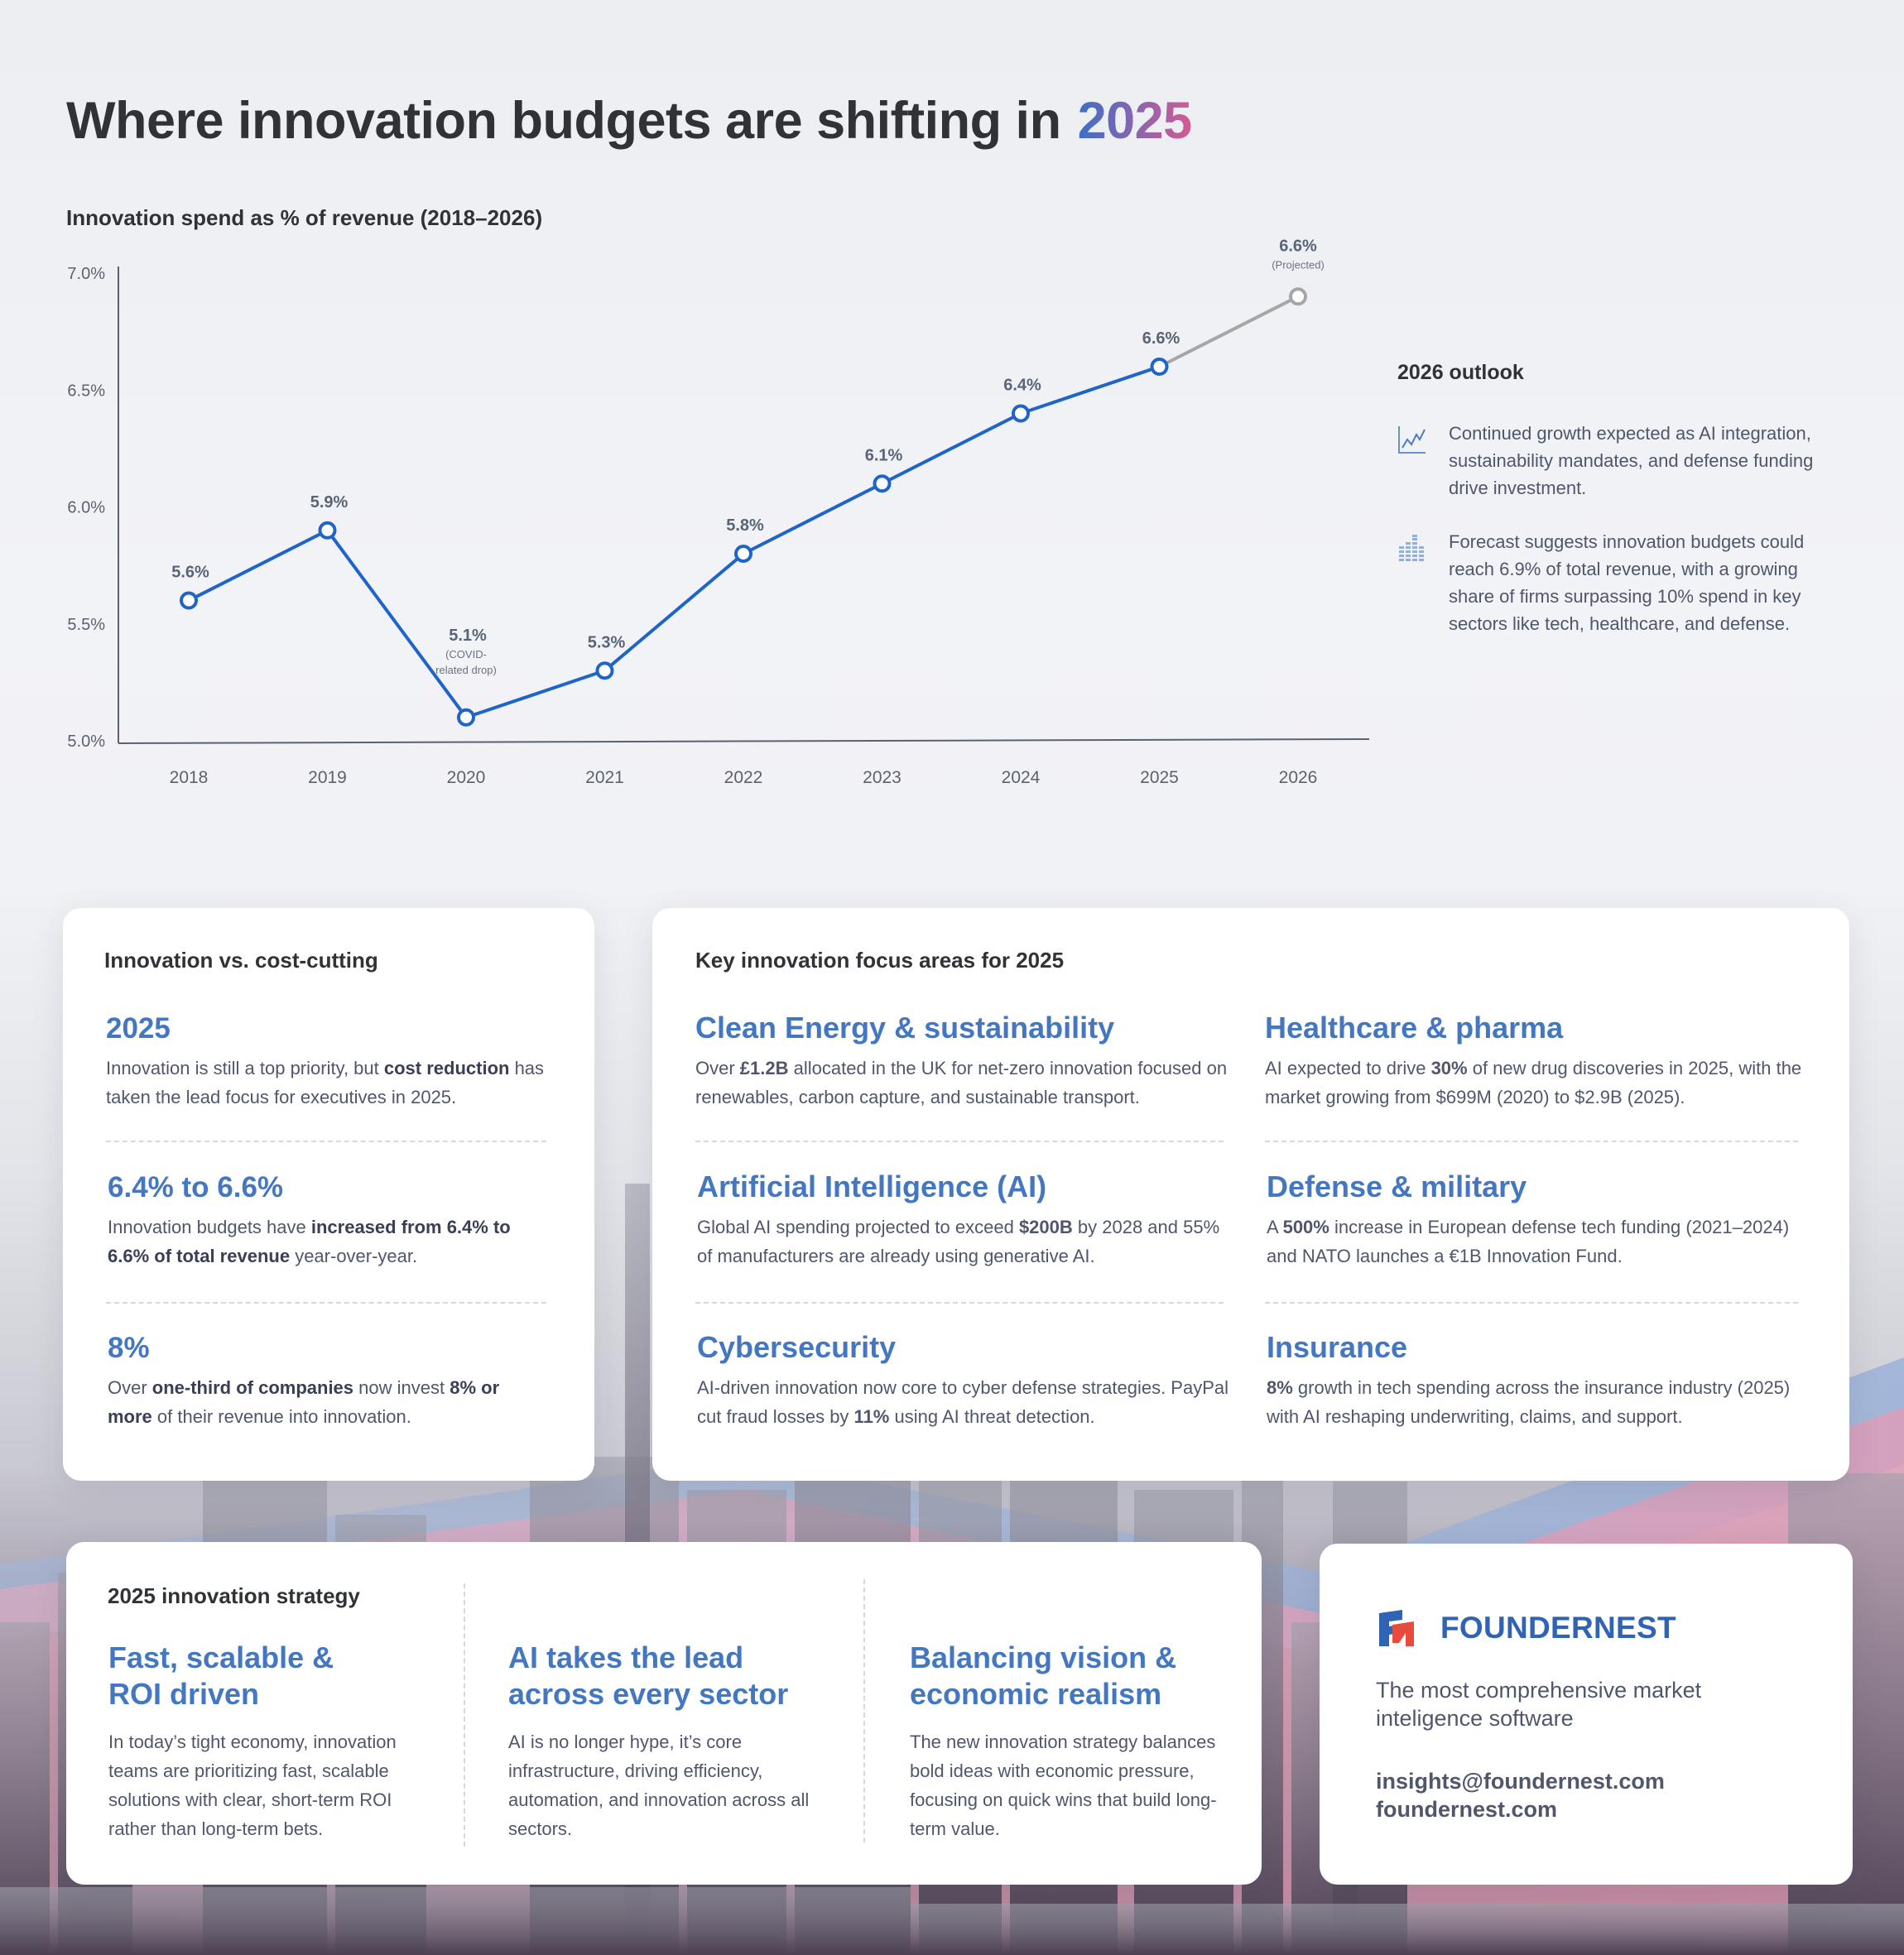 The image size is (1904, 1955). I want to click on brand-name: FOUNDERNEST, so click(1558, 1628).